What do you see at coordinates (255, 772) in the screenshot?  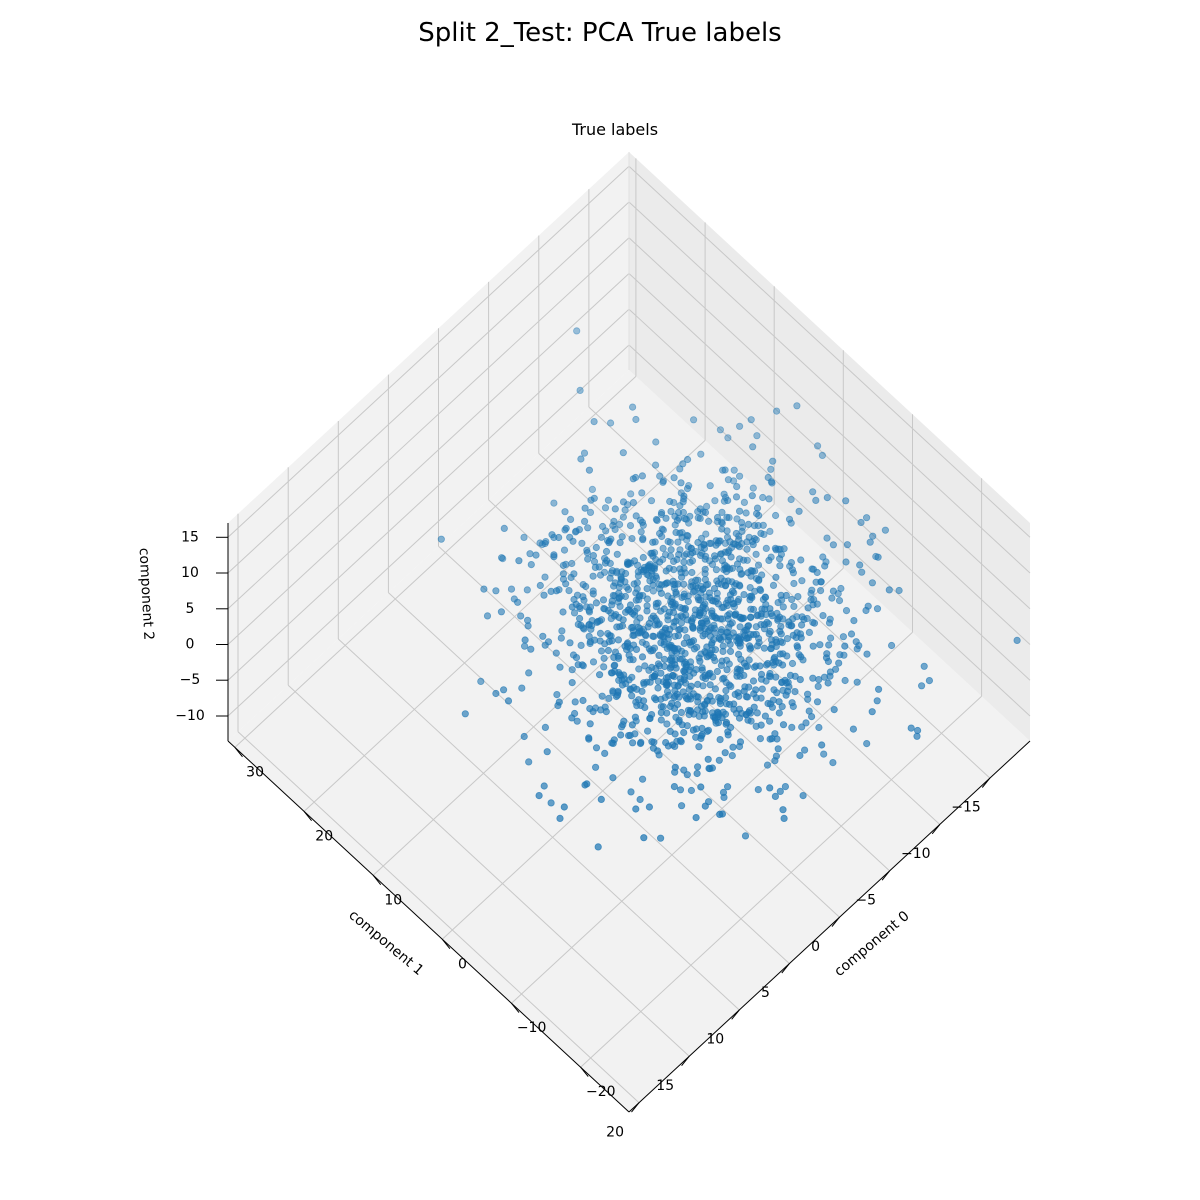 I see `x-tick-label: 30` at bounding box center [255, 772].